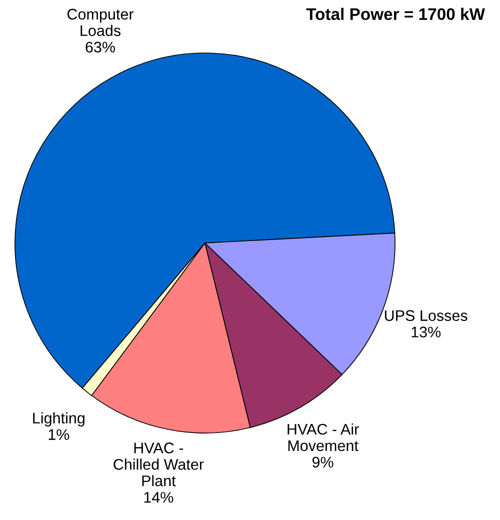 The image size is (500, 520). I want to click on data-label: 1%, so click(59, 434).